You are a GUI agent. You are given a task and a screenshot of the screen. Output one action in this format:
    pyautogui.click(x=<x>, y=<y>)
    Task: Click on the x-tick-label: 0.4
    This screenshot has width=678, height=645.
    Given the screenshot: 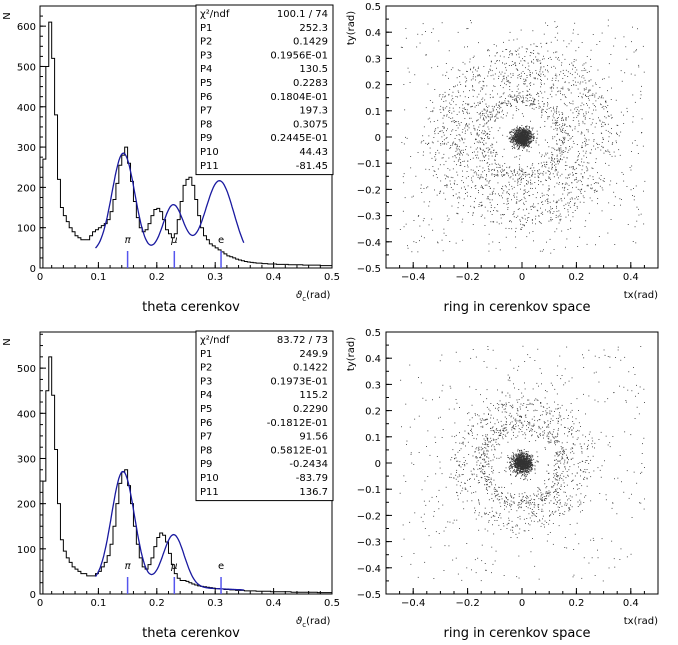 What is the action you would take?
    pyautogui.click(x=631, y=277)
    